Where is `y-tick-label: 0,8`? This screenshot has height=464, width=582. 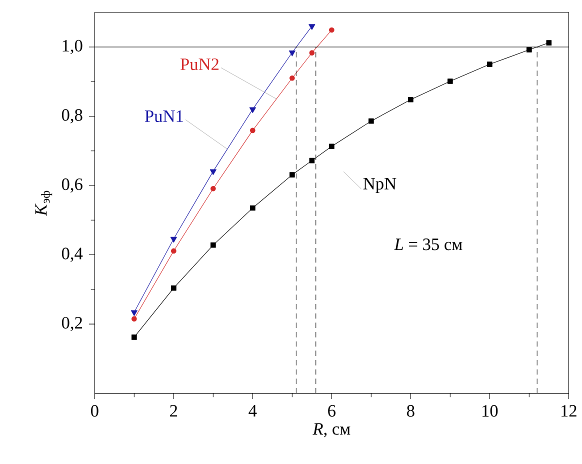 y-tick-label: 0,8 is located at coordinates (72, 116).